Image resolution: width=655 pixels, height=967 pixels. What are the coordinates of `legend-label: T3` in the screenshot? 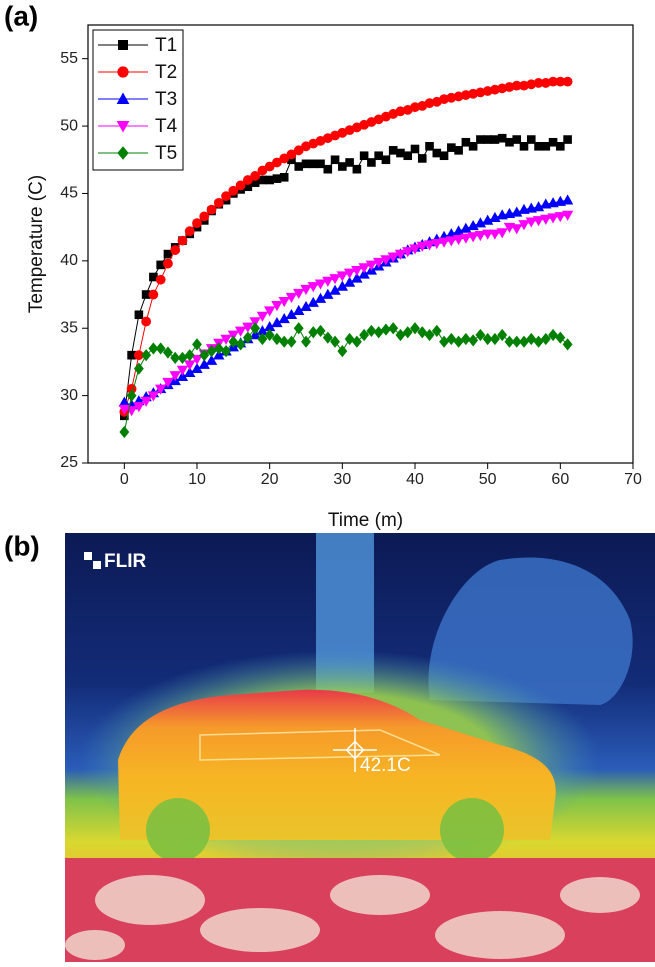 It's located at (166, 99).